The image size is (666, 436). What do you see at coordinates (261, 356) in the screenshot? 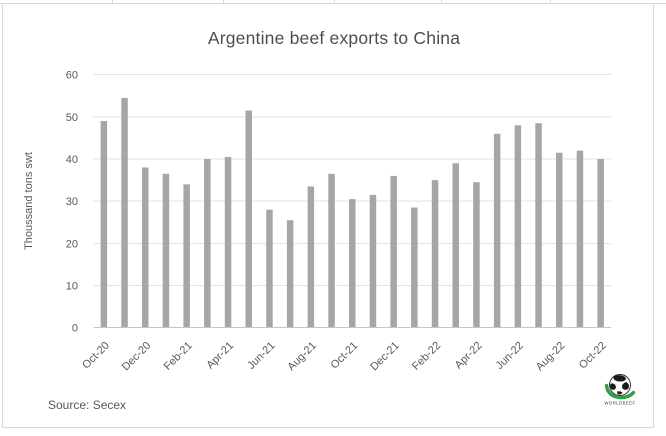
I see `x-tick-Jun-21: Jun-21` at bounding box center [261, 356].